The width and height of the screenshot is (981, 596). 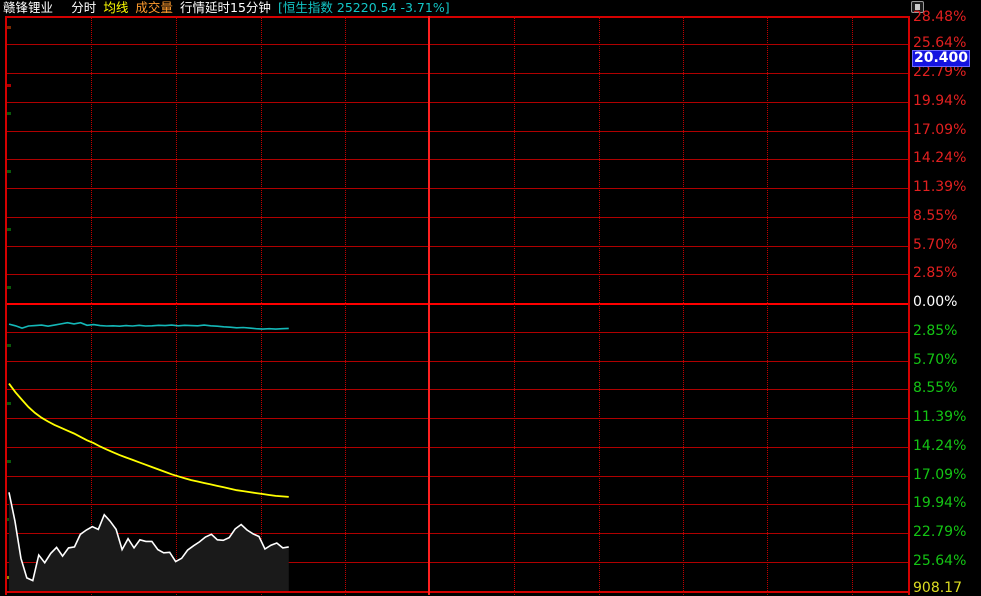 What do you see at coordinates (940, 72) in the screenshot?
I see `axis-label-2: 22.79%` at bounding box center [940, 72].